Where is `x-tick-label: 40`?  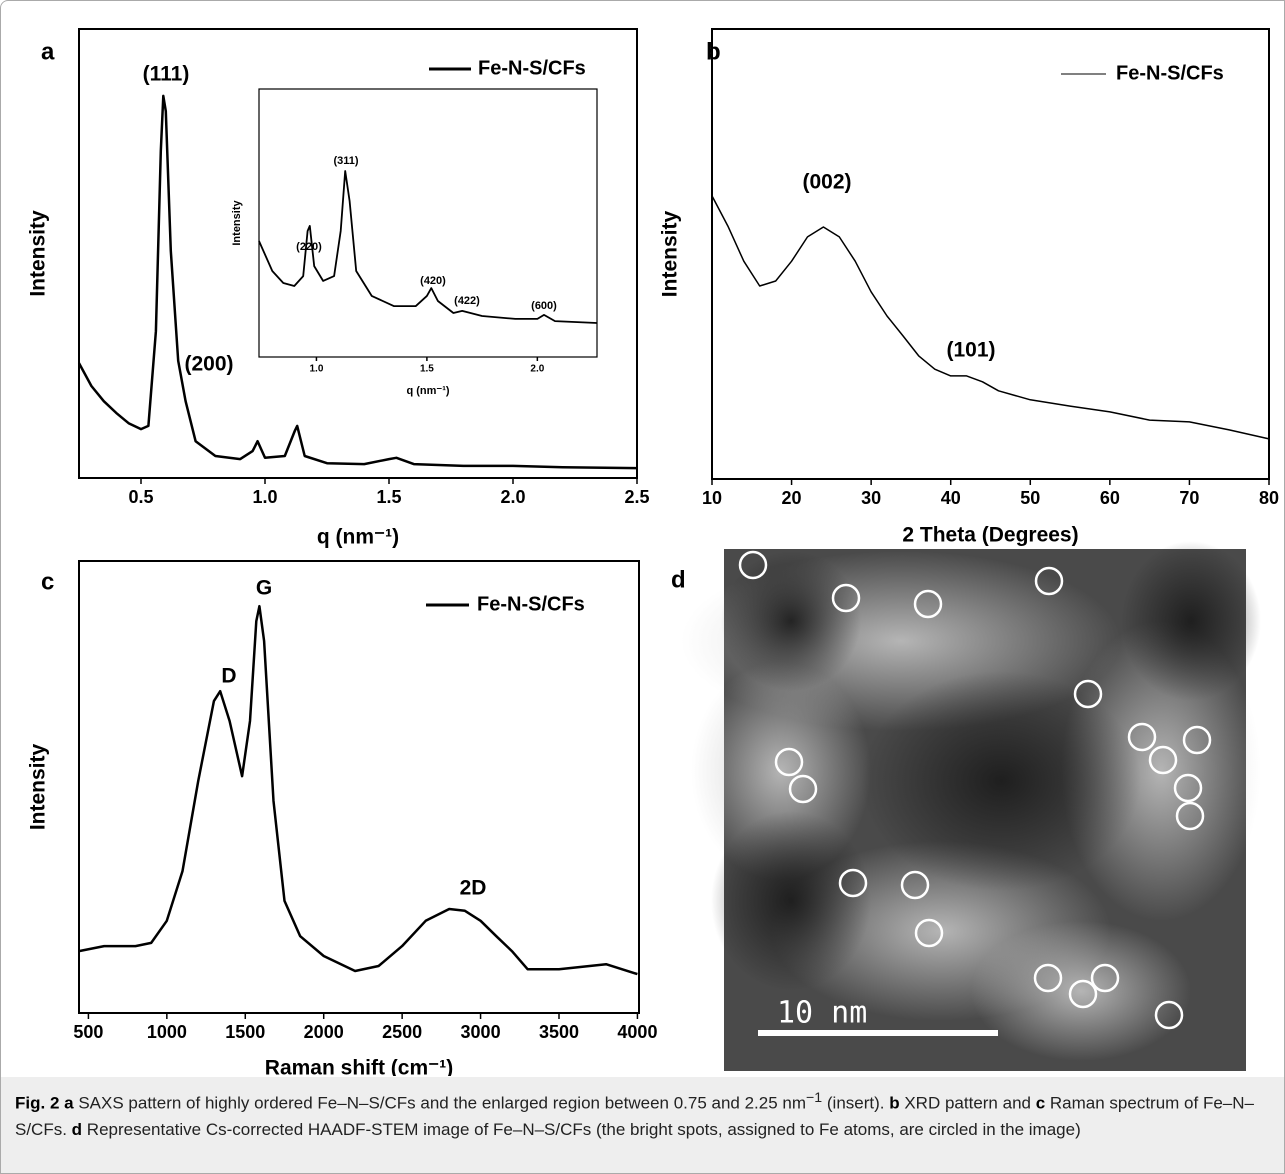
x-tick-label: 40 is located at coordinates (951, 498).